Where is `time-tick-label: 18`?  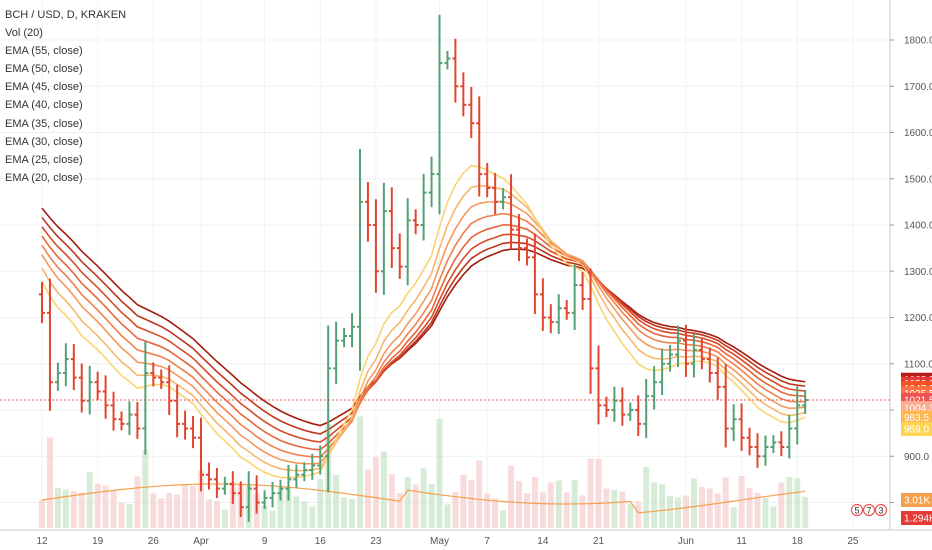 time-tick-label: 18 is located at coordinates (798, 541).